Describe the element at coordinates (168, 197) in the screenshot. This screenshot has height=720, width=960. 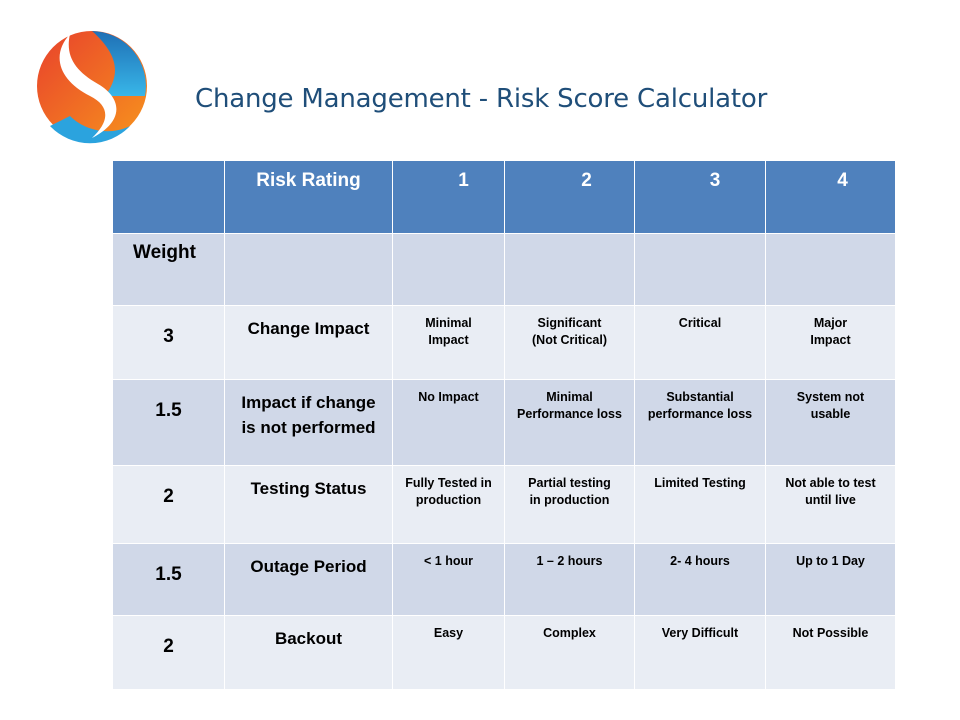
I see `header-cell-blank` at that location.